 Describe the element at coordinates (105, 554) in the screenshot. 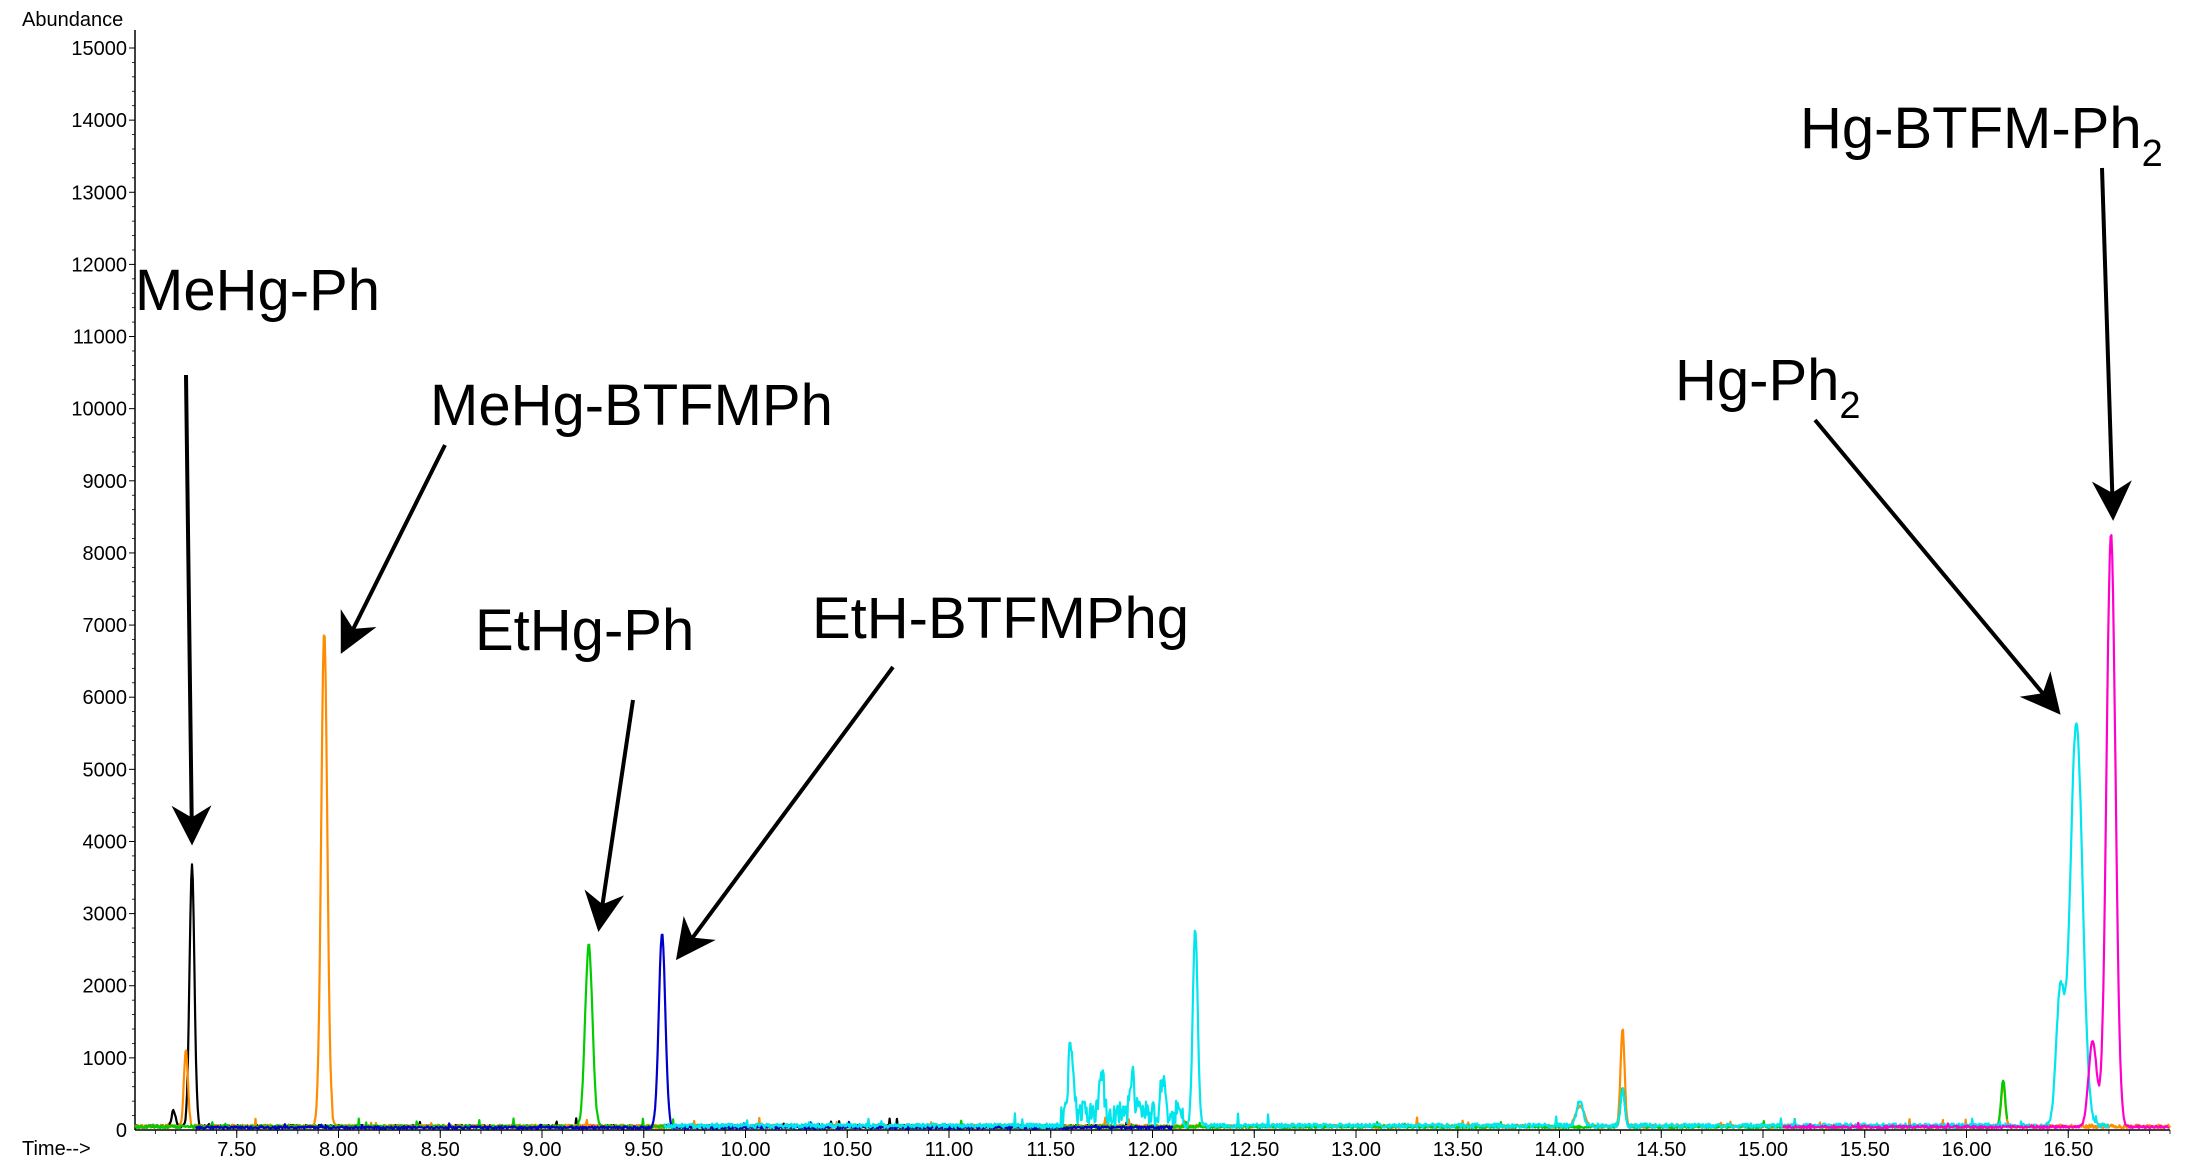

I see `y-tick-label: 8000` at that location.